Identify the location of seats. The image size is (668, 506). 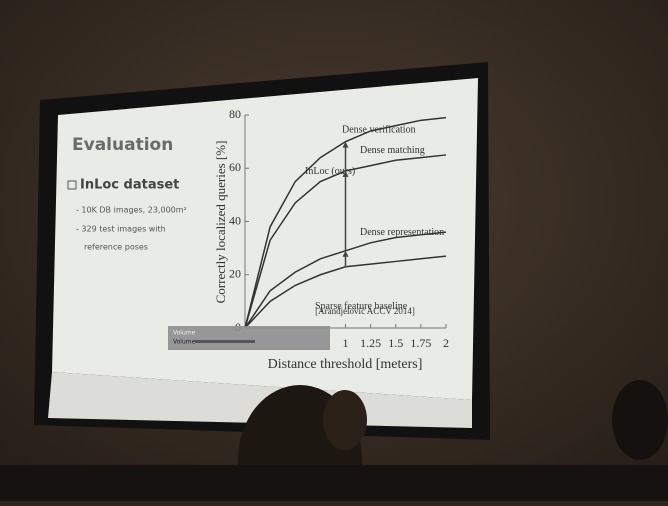
(334, 483).